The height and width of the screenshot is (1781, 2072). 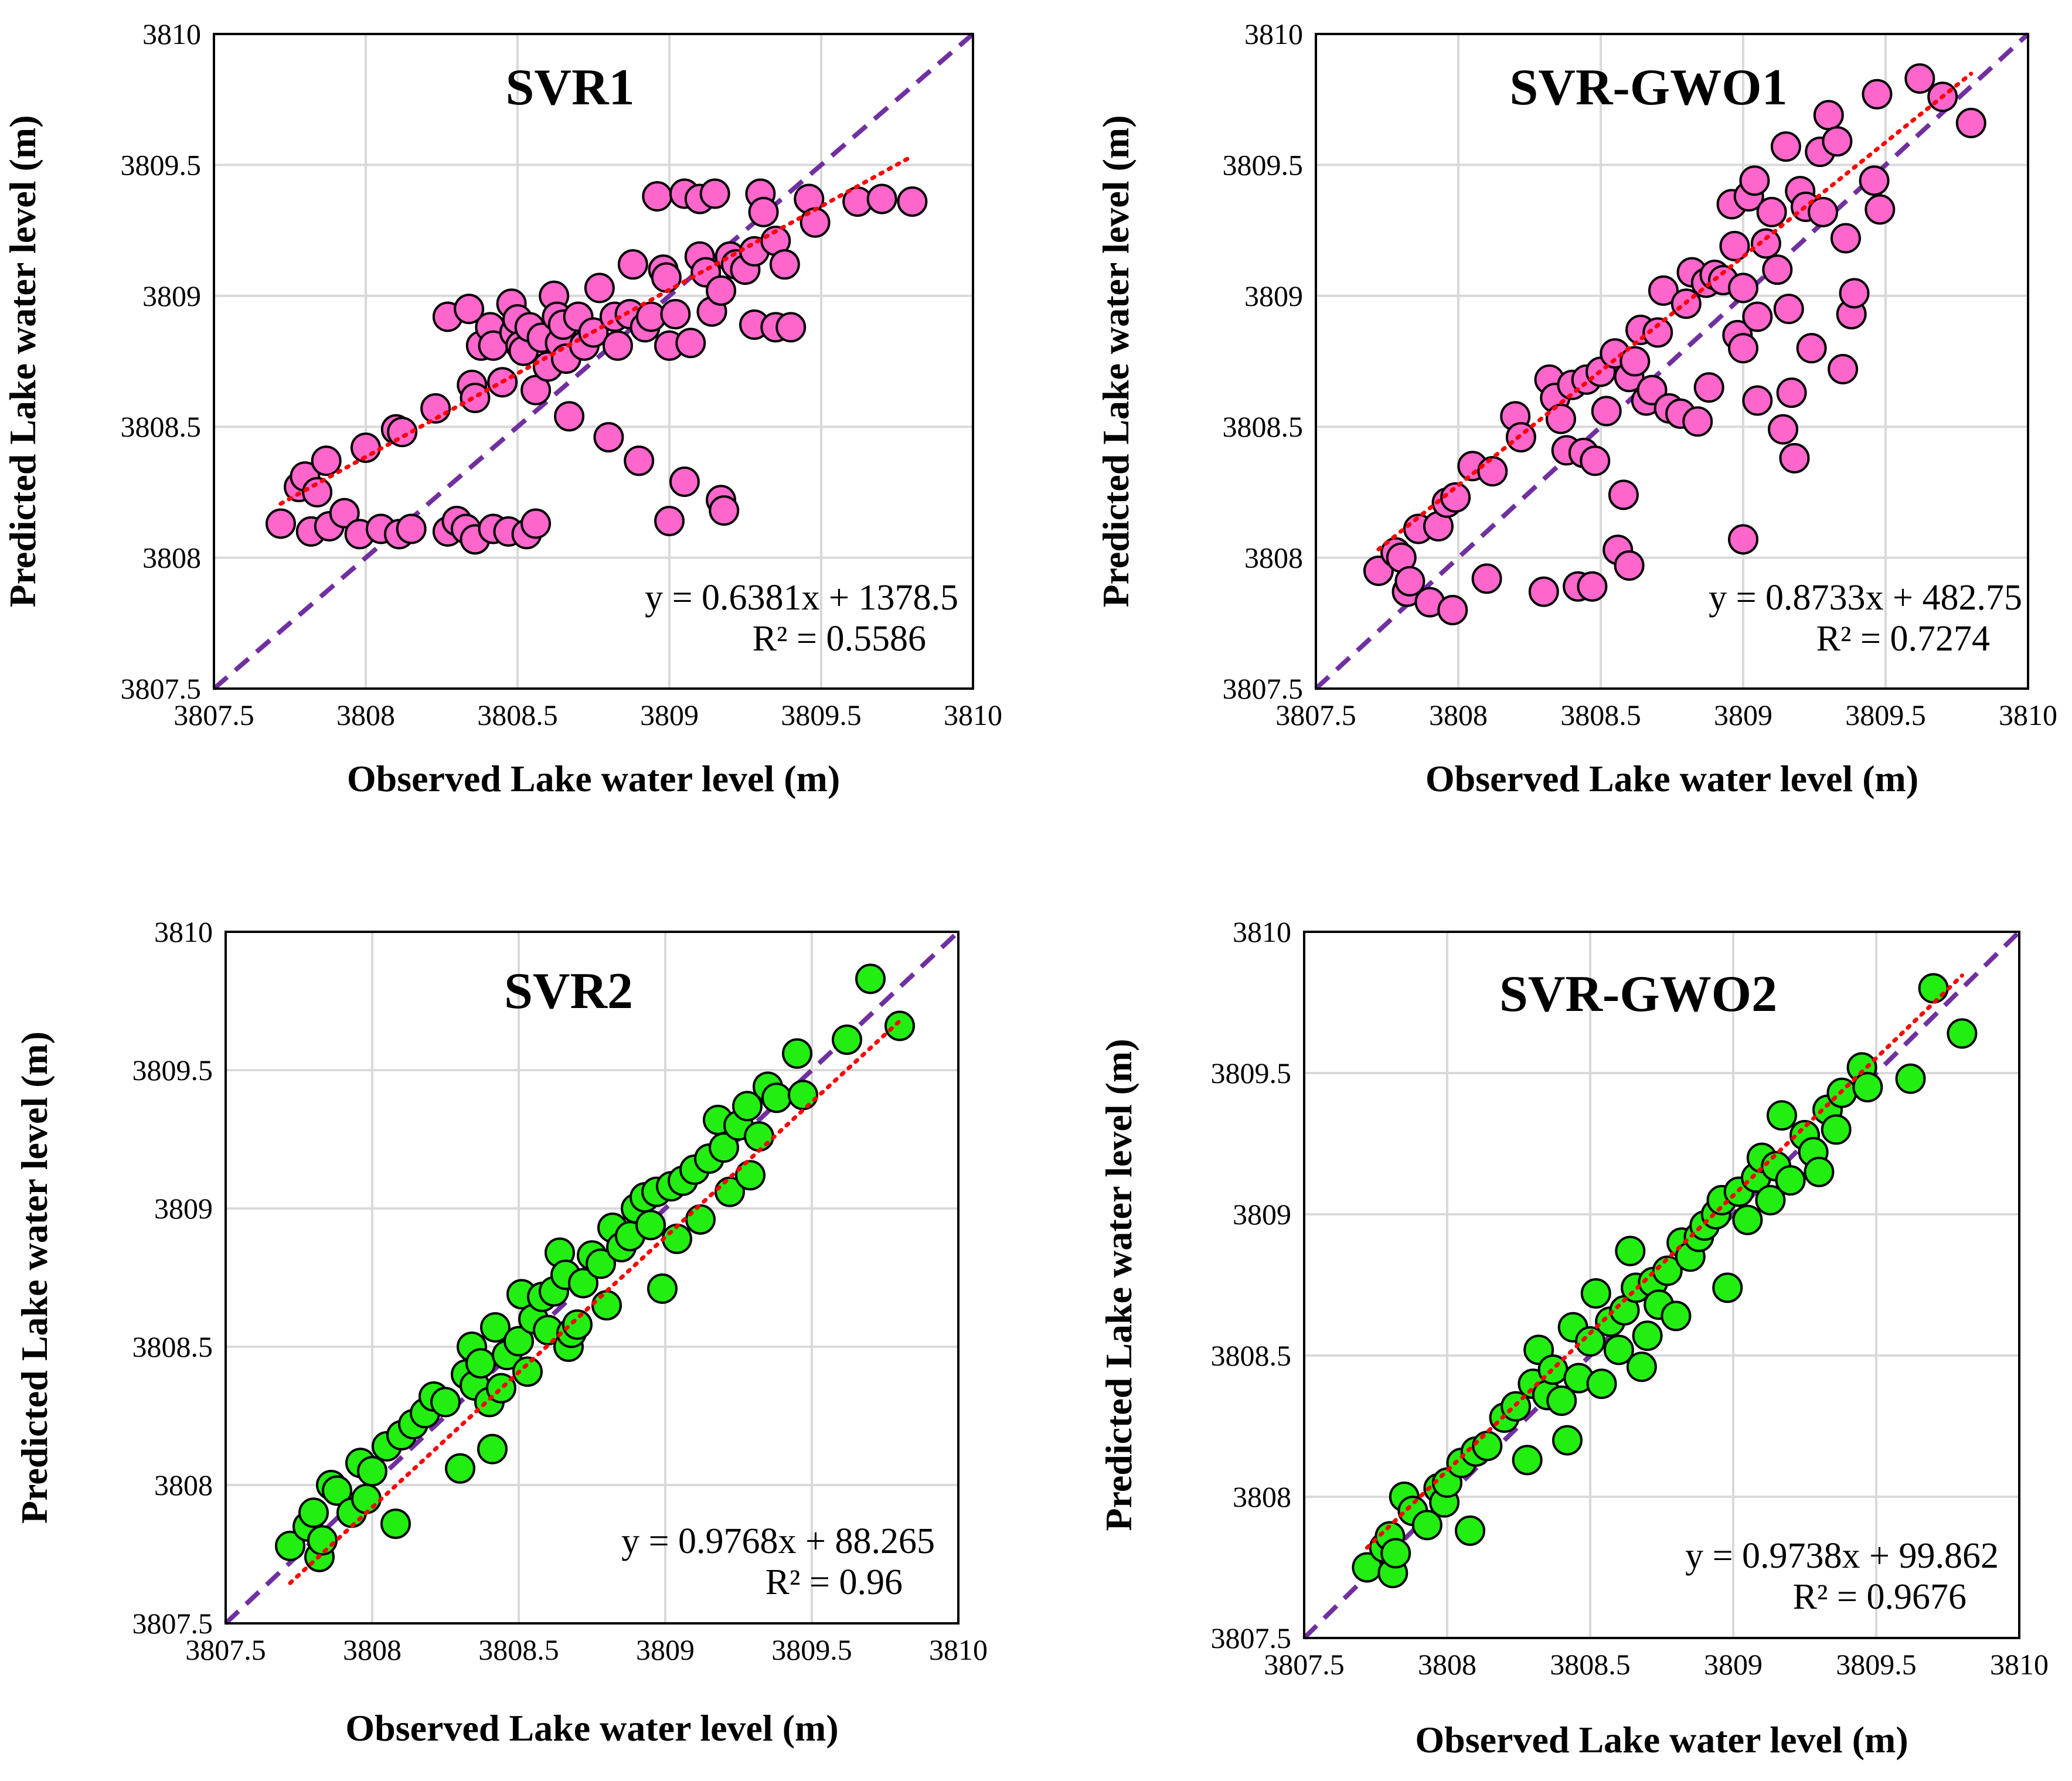 What do you see at coordinates (801, 598) in the screenshot?
I see `regression-equation: y = 0.6381x + 1378.5` at bounding box center [801, 598].